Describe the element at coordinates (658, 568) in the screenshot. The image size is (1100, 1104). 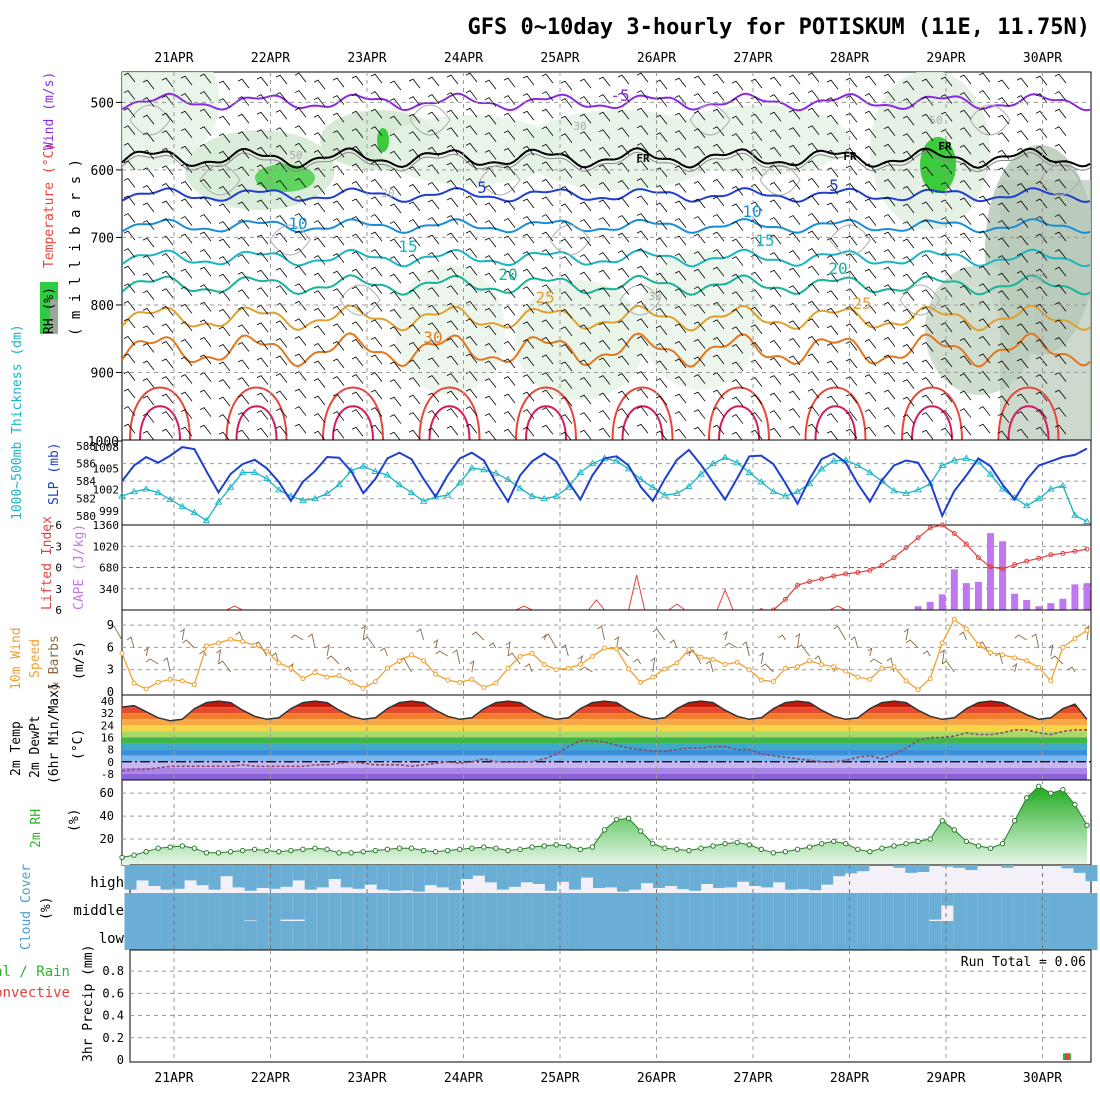
I see `lifted-index-line` at that location.